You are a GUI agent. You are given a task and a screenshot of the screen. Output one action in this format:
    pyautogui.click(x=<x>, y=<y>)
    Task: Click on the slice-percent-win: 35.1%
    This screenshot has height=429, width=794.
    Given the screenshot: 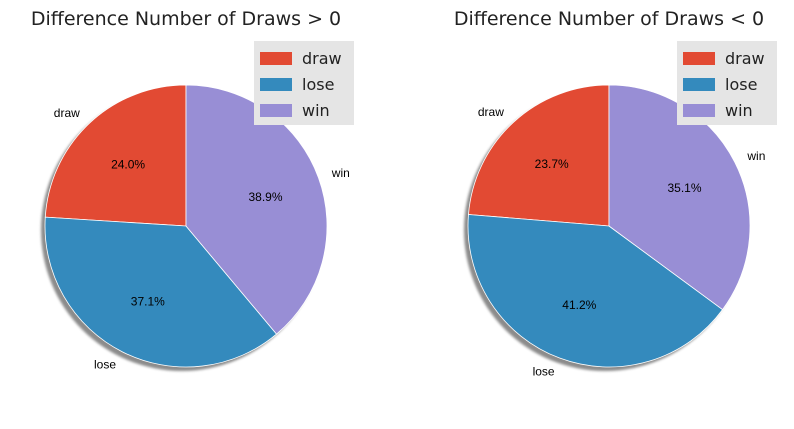 What is the action you would take?
    pyautogui.click(x=684, y=188)
    